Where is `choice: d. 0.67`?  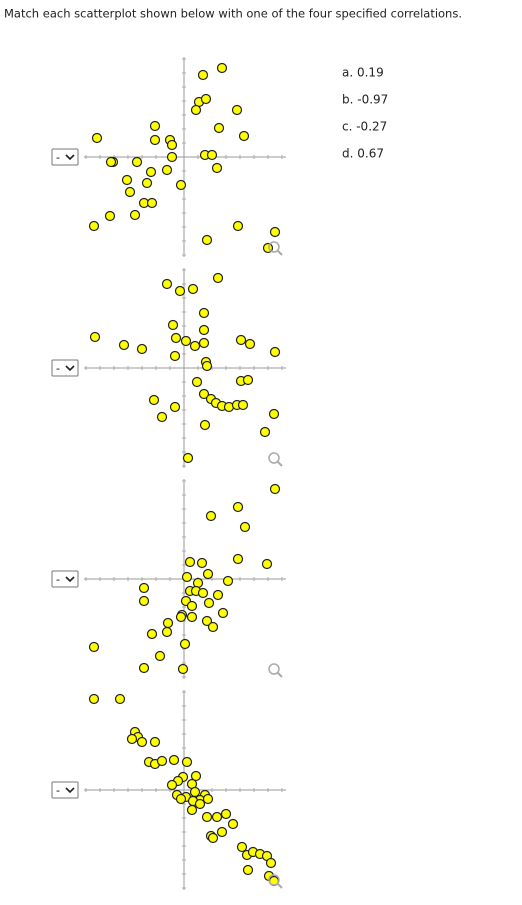
choice: d. 0.67 is located at coordinates (363, 154).